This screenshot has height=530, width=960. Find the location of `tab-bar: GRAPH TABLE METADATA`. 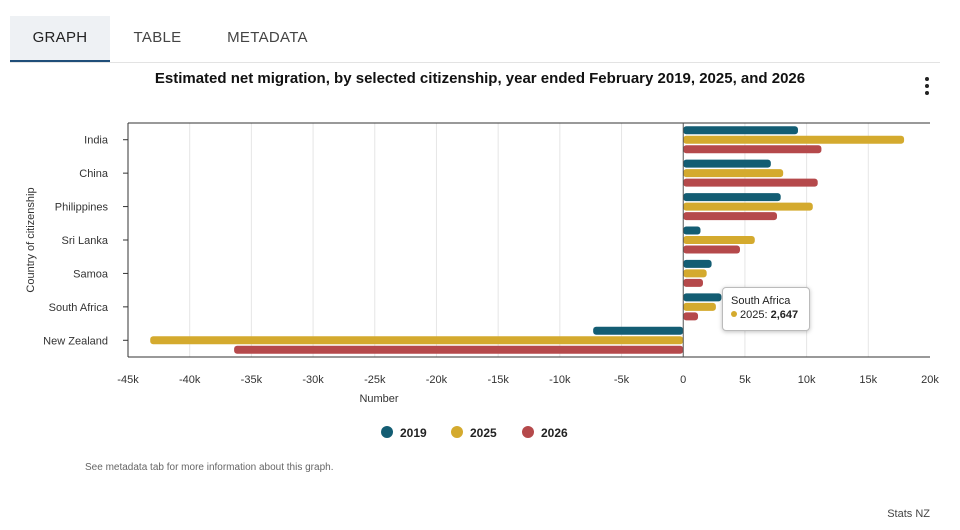

tab-bar: GRAPH TABLE METADATA is located at coordinates (475, 39).